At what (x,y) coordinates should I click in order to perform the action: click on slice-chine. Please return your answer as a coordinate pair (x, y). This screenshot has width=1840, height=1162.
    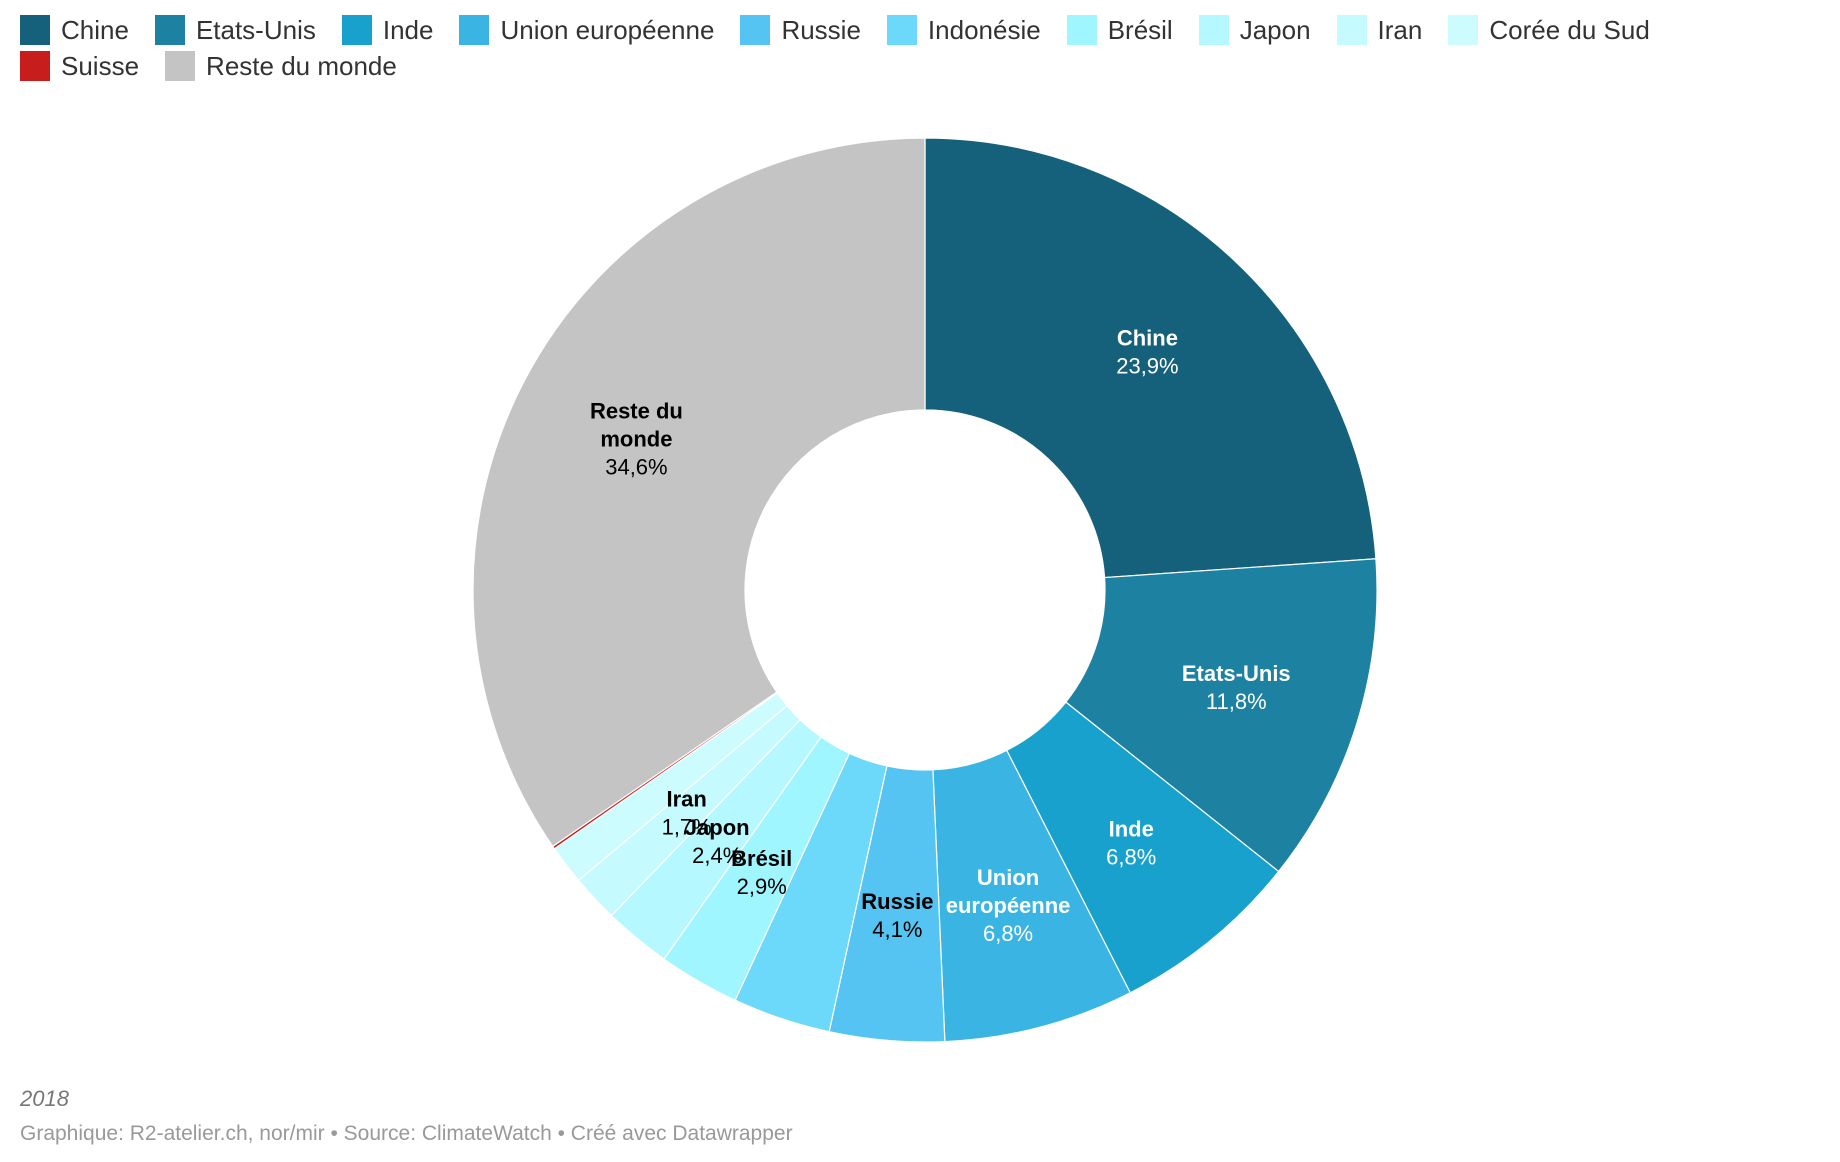
    Looking at the image, I should click on (1150, 358).